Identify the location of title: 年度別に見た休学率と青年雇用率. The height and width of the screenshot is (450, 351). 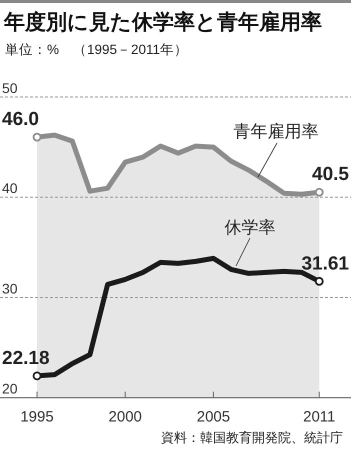
(163, 22).